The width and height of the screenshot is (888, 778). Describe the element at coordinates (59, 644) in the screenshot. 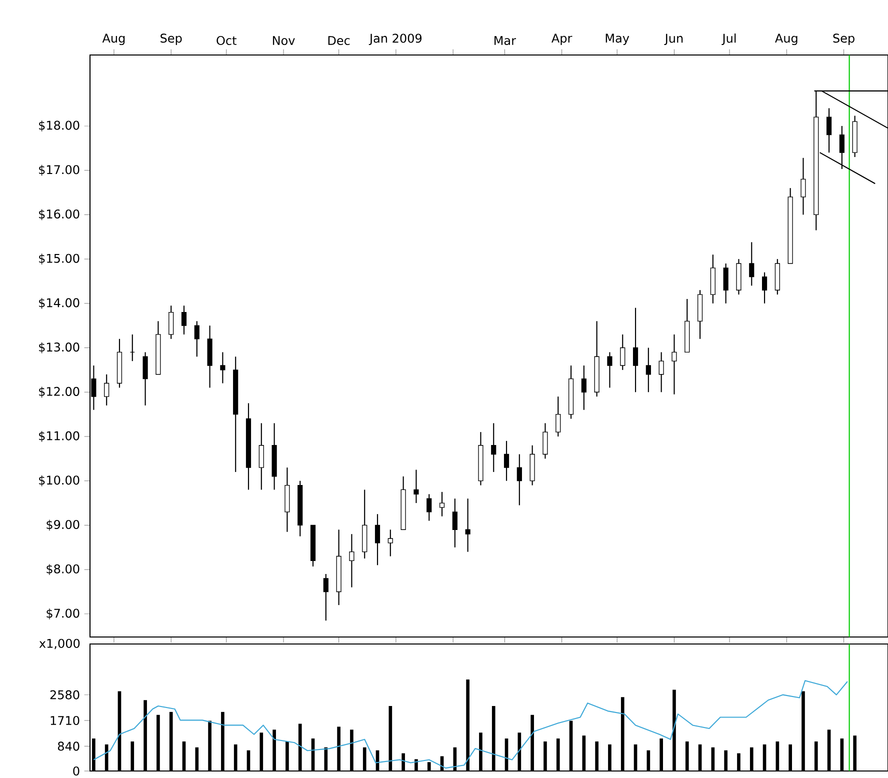

I see `y-axis-title: x1,000` at that location.